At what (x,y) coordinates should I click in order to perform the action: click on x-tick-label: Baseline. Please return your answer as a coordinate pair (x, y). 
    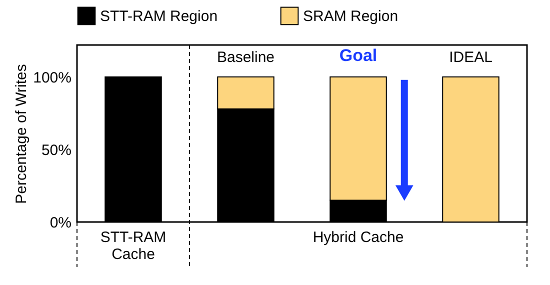
    Looking at the image, I should click on (245, 57).